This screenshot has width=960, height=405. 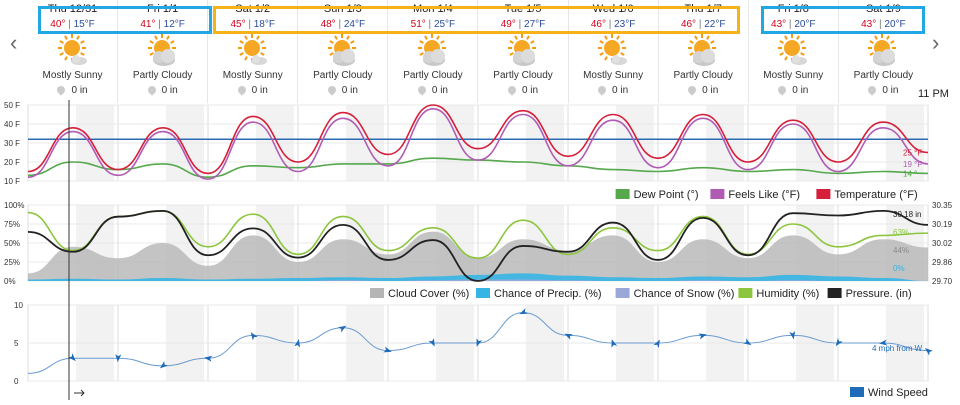 What do you see at coordinates (548, 294) in the screenshot?
I see `legend-label: Chance of Precip. (%)` at bounding box center [548, 294].